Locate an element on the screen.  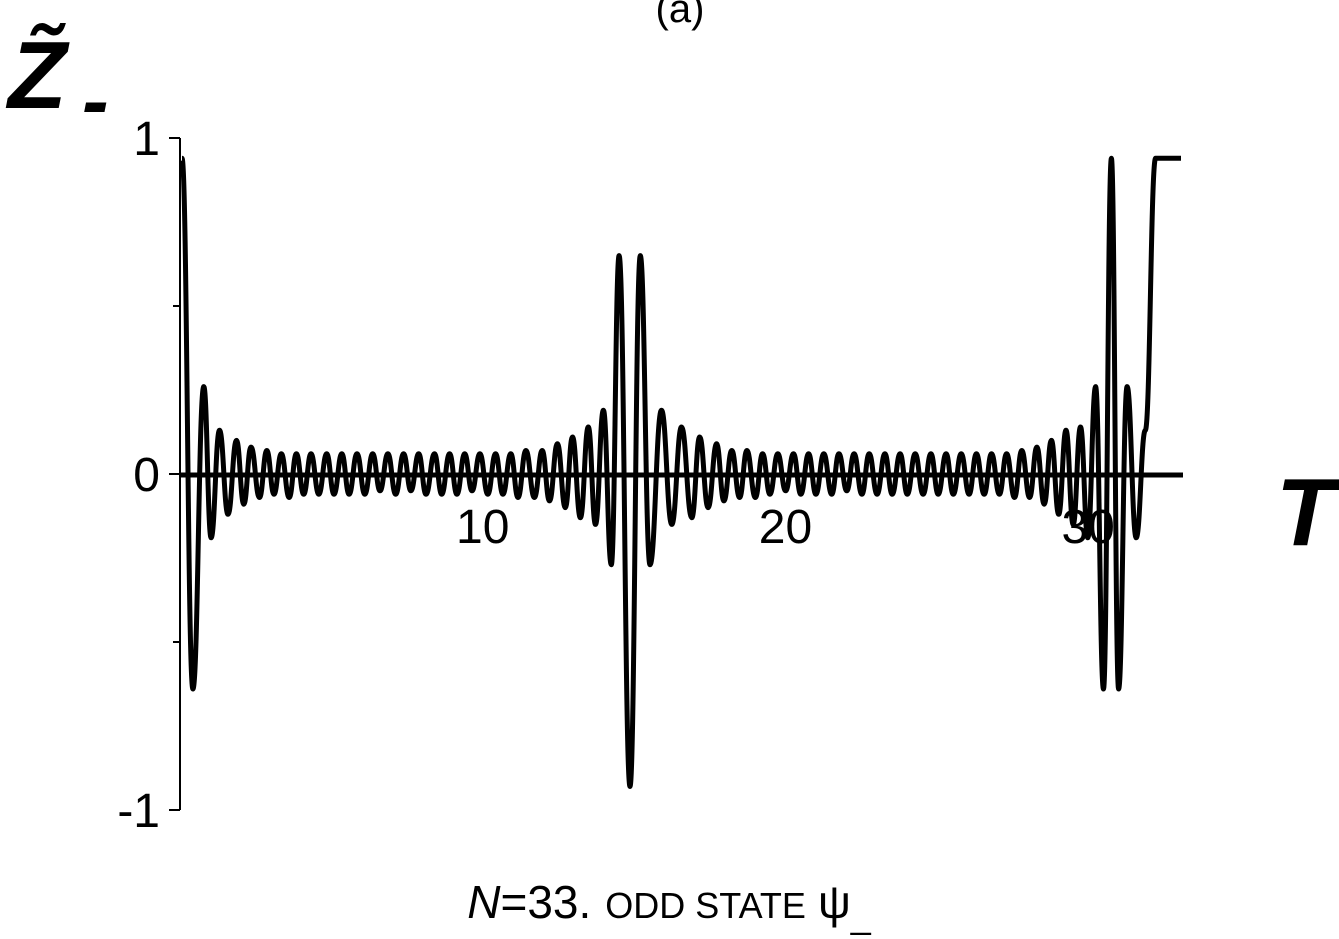
y-tick-label: 1 is located at coordinates (146, 139).